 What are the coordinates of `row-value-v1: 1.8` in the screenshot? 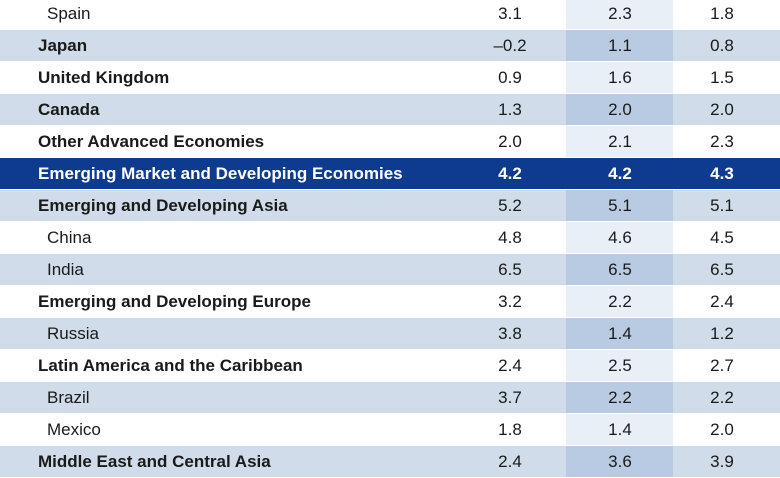 It's located at (510, 429).